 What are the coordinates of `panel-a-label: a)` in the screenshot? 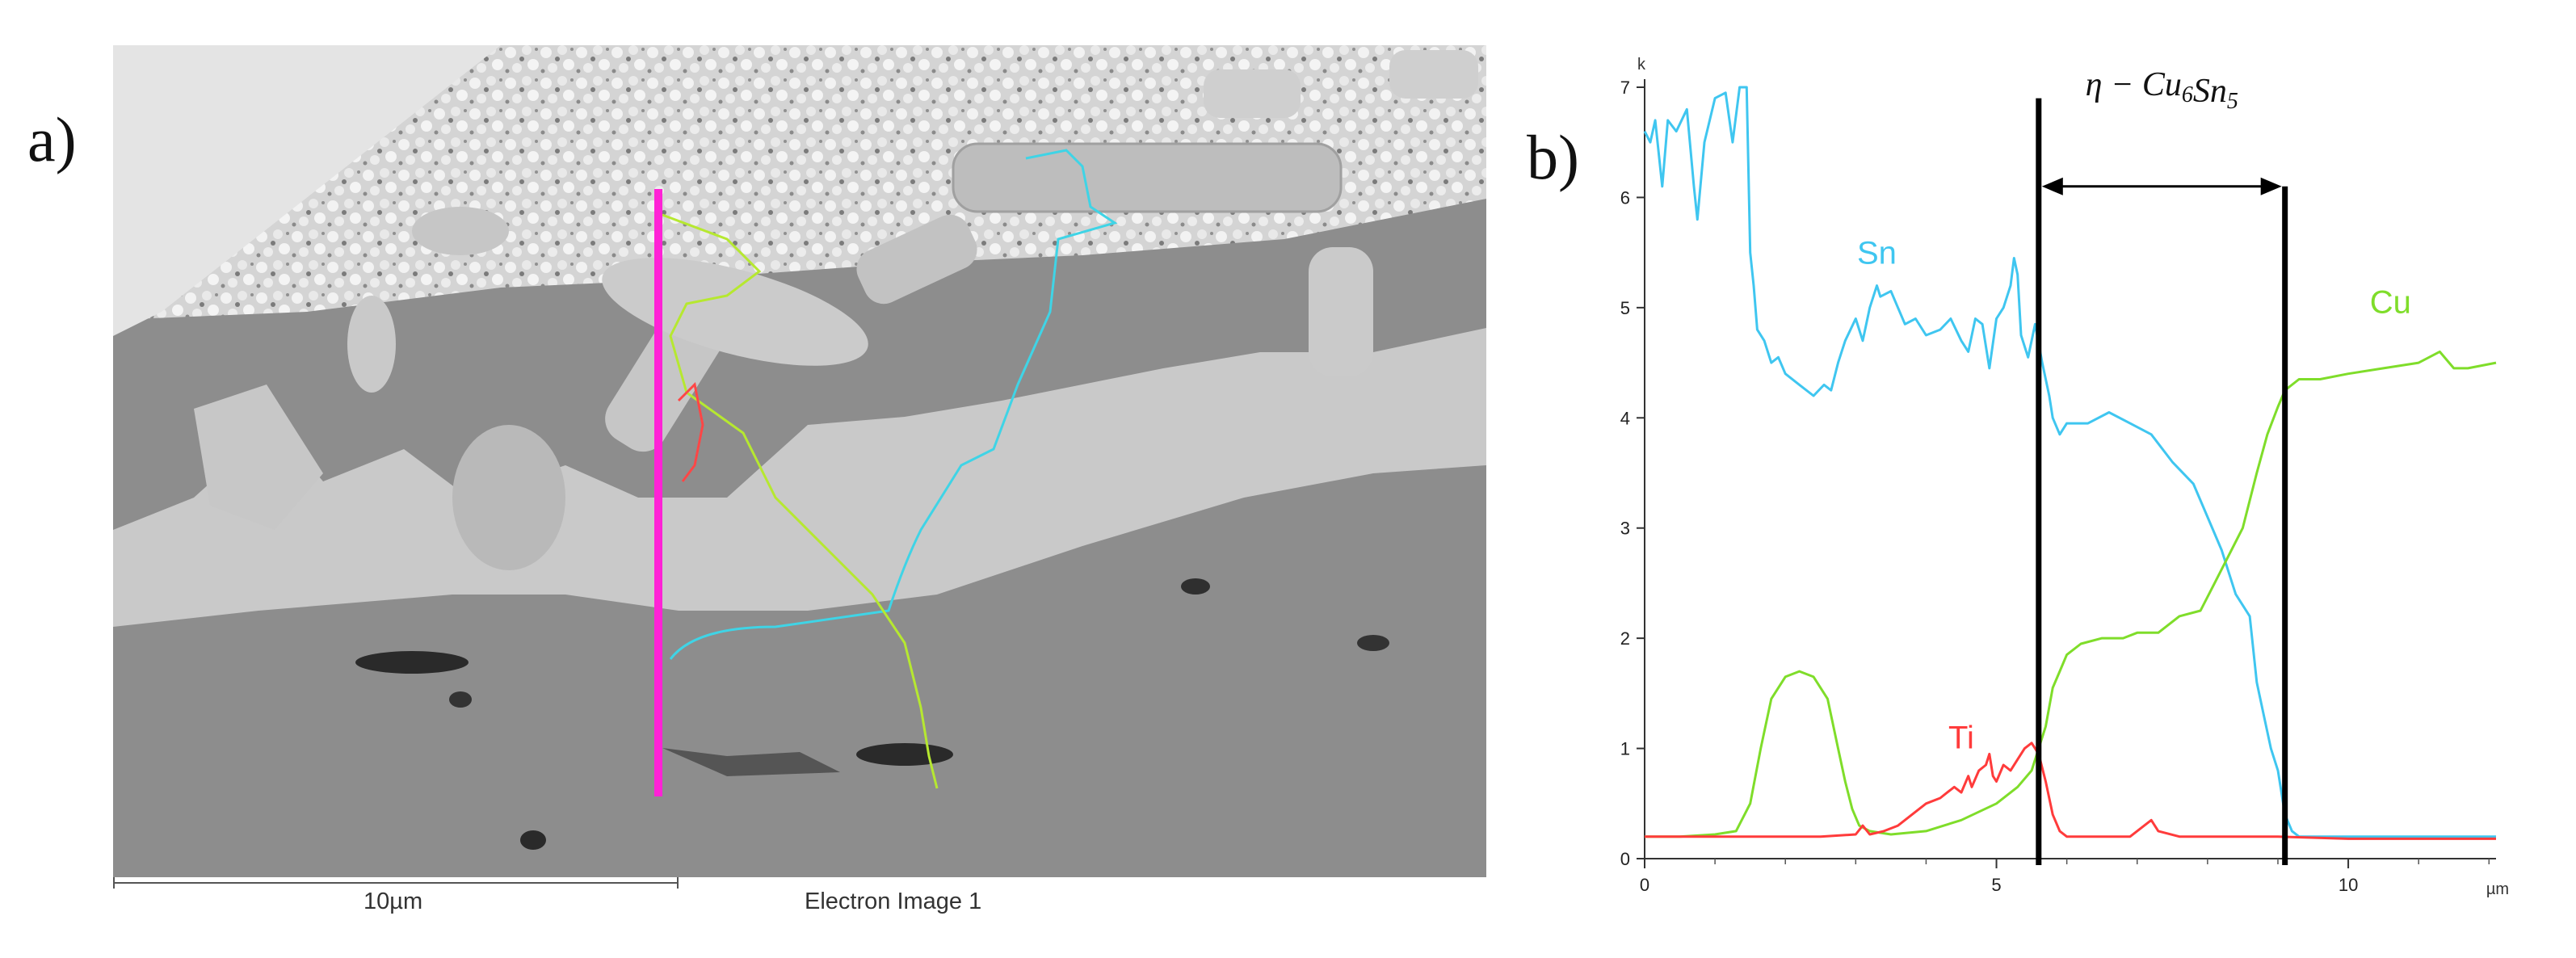 It's located at (52, 139).